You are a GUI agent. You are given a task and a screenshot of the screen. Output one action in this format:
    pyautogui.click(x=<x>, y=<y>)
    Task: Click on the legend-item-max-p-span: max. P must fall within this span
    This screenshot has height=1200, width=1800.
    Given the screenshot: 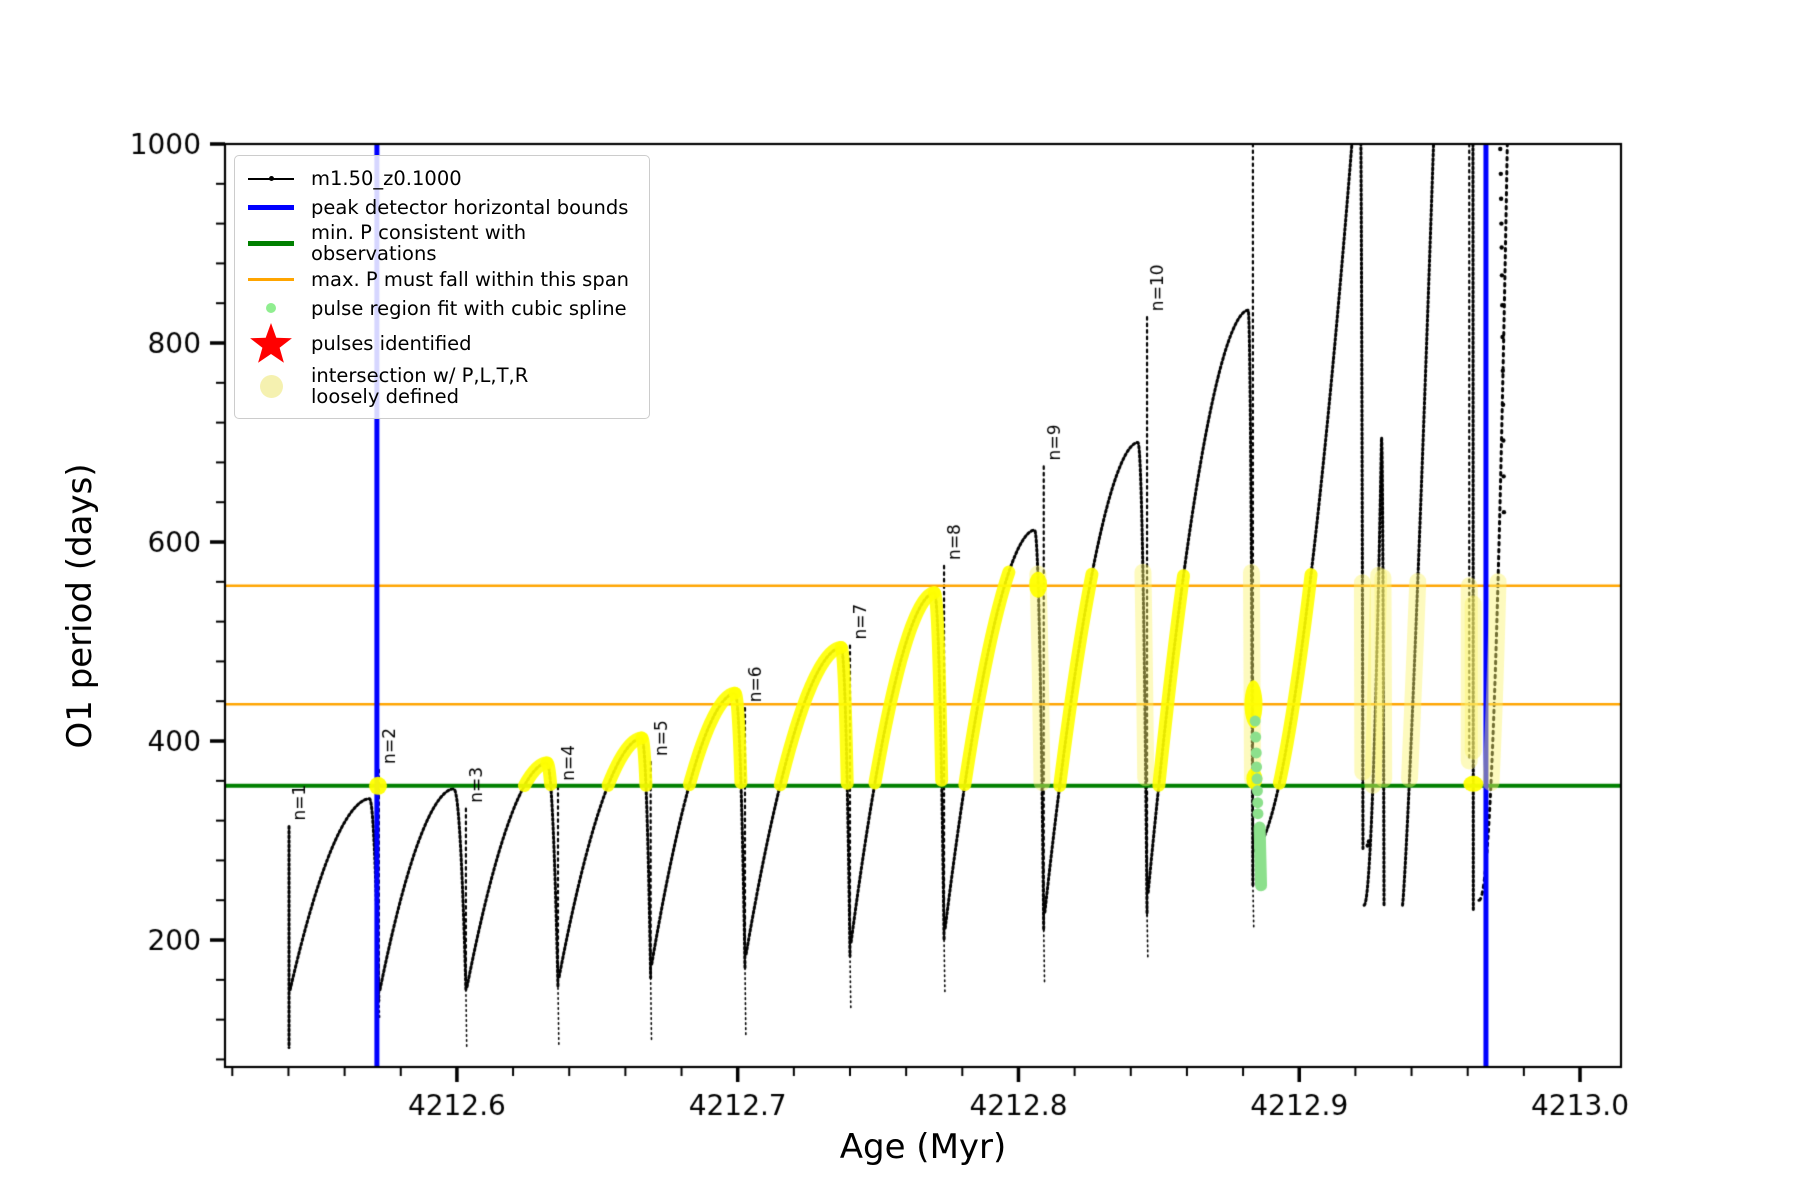 What is the action you would take?
    pyautogui.click(x=441, y=279)
    